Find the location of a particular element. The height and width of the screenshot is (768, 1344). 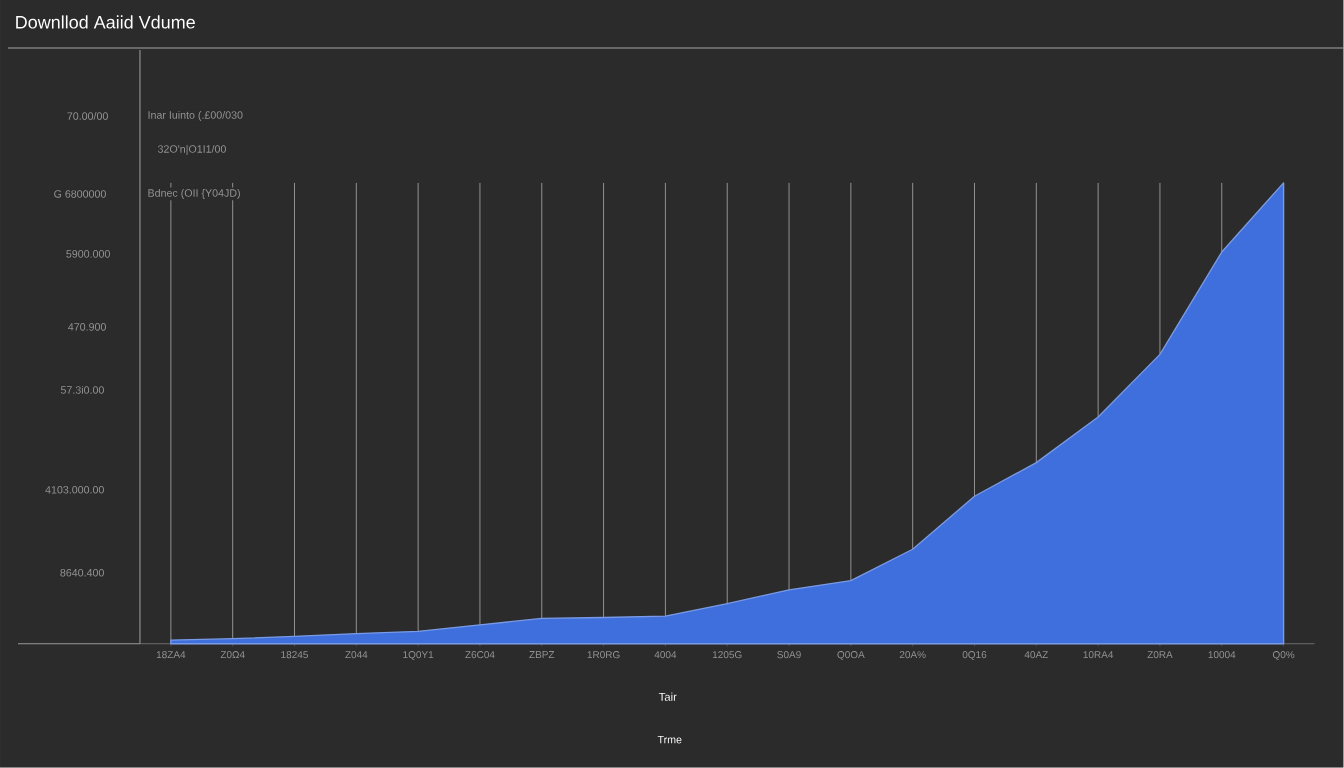

x-tick-label: 18245 is located at coordinates (294, 655).